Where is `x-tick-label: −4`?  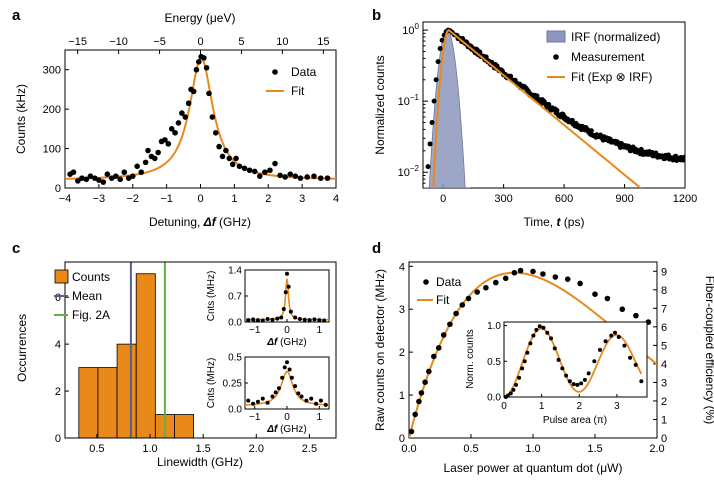 x-tick-label: −4 is located at coordinates (65, 199).